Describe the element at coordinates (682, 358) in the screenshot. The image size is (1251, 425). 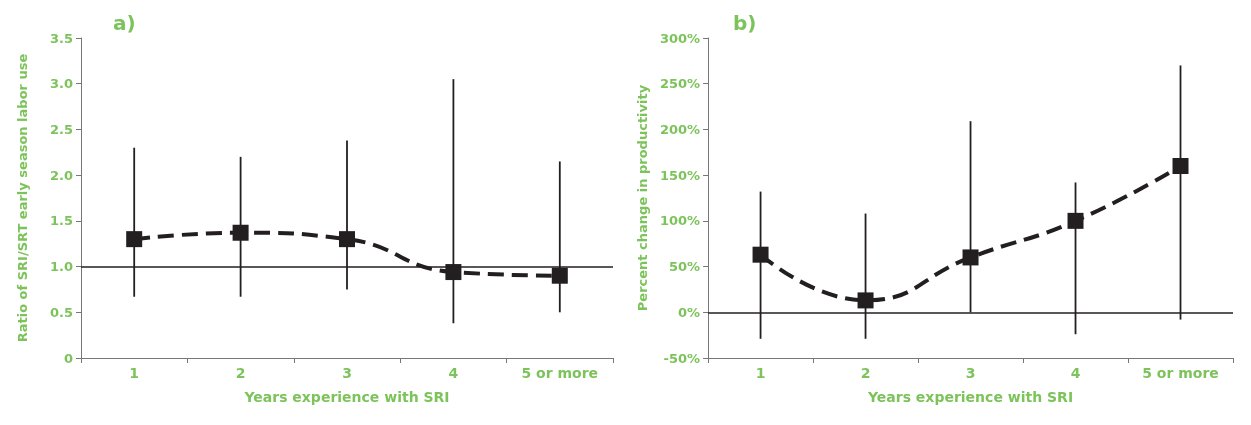
I see `y-tick-label: -50%` at that location.